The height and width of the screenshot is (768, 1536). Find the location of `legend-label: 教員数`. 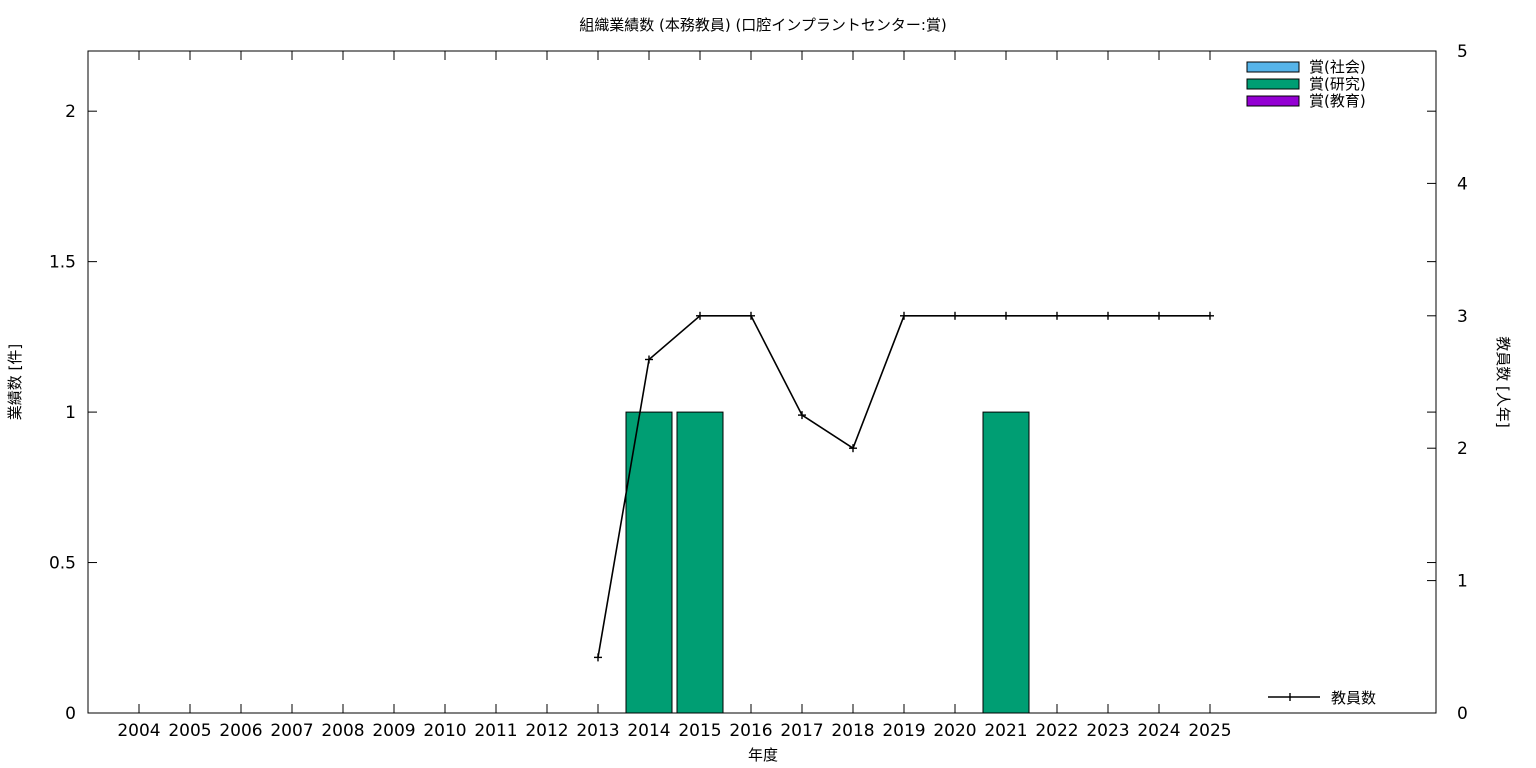

legend-label: 教員数 is located at coordinates (1353, 698).